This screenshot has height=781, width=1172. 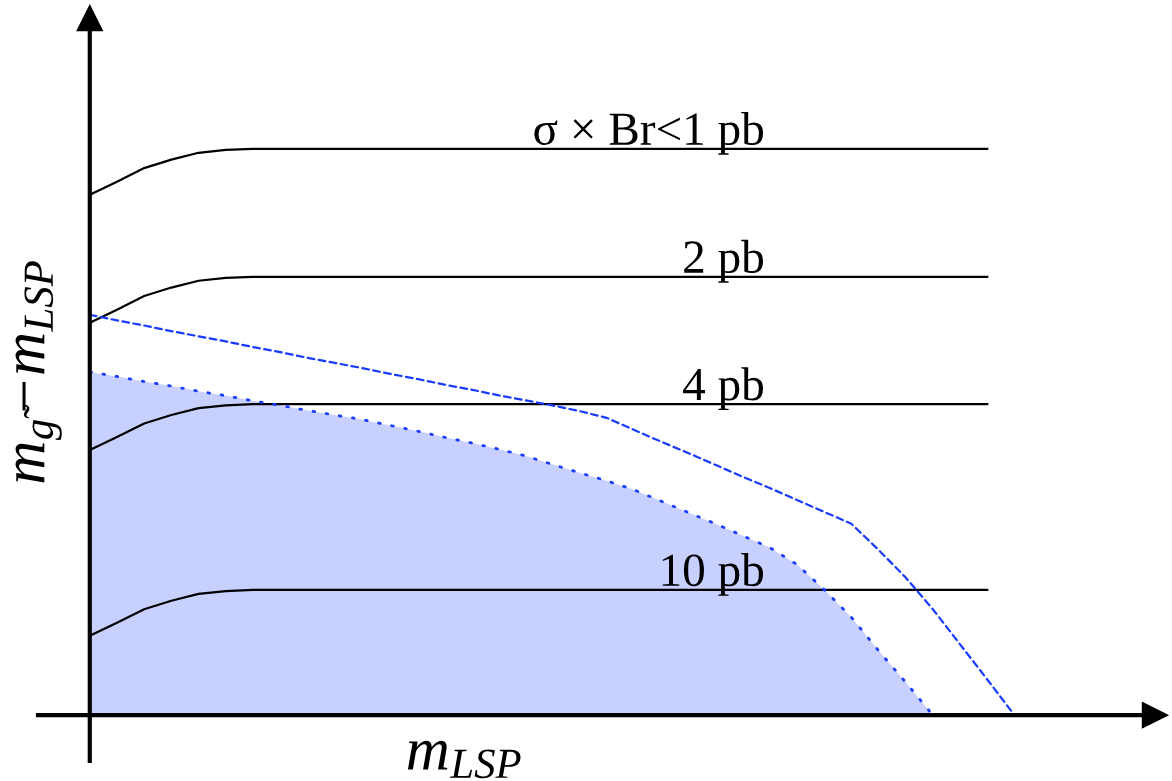 What do you see at coordinates (648, 133) in the screenshot?
I see `annotation: σ × Br<1 pb` at bounding box center [648, 133].